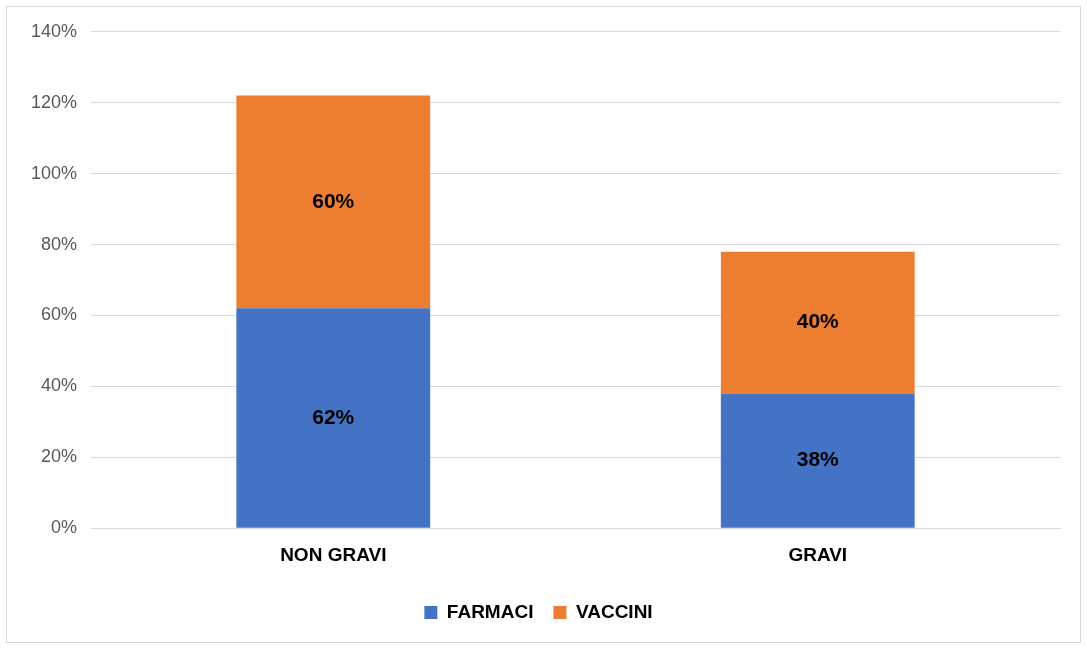 This screenshot has width=1087, height=649. I want to click on y-tick-label: 40%, so click(59, 385).